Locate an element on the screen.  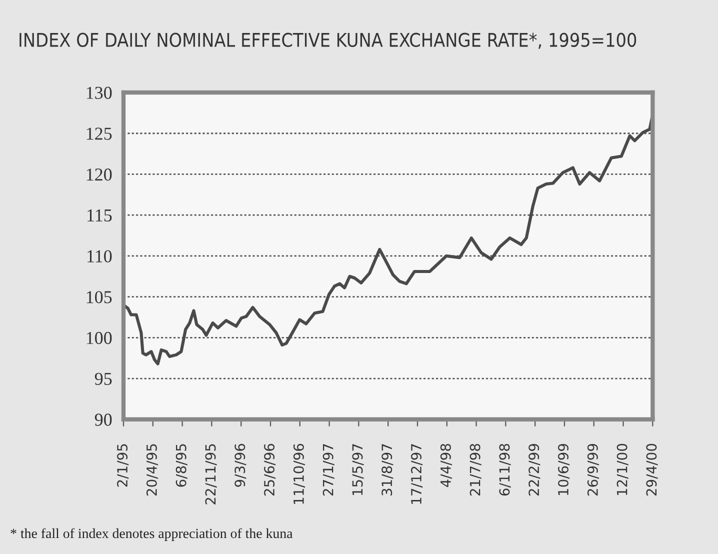
x-tick-label: 27/1/97 is located at coordinates (328, 470).